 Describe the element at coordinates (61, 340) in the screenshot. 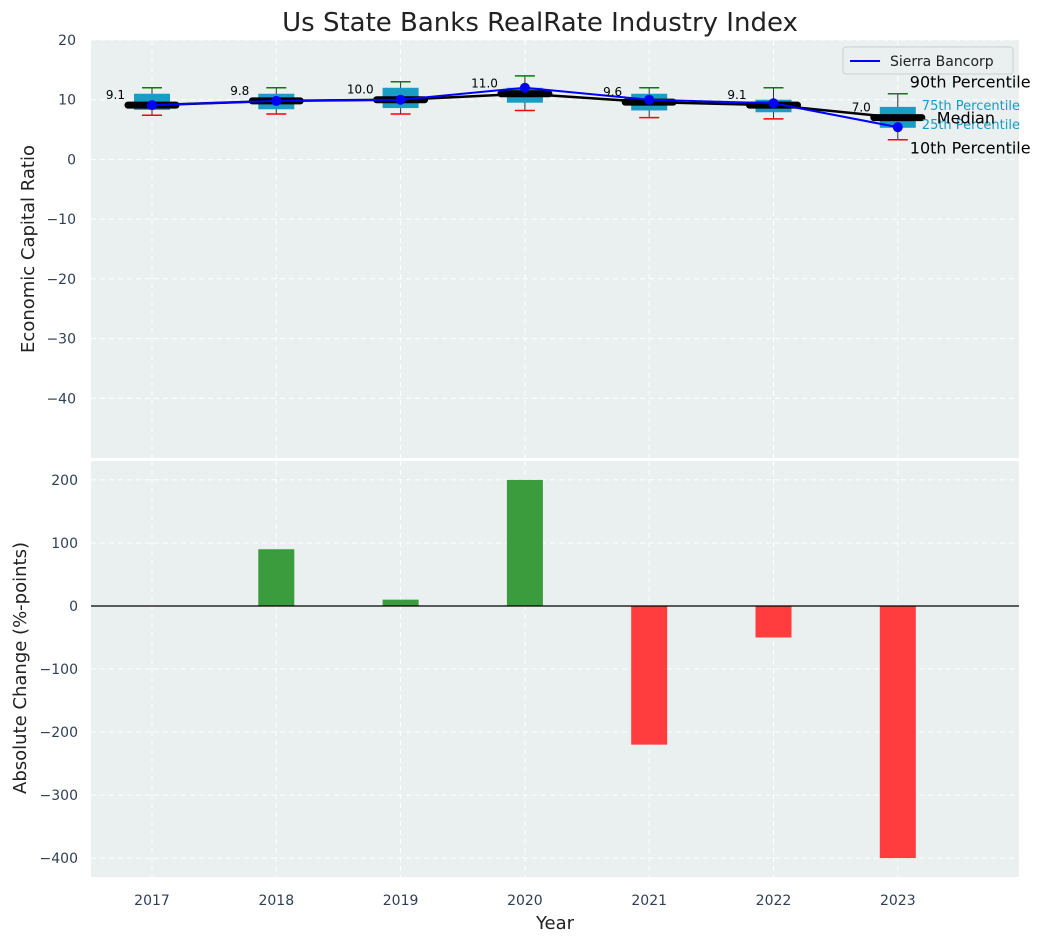

I see `top-y-tick-label: −30` at that location.